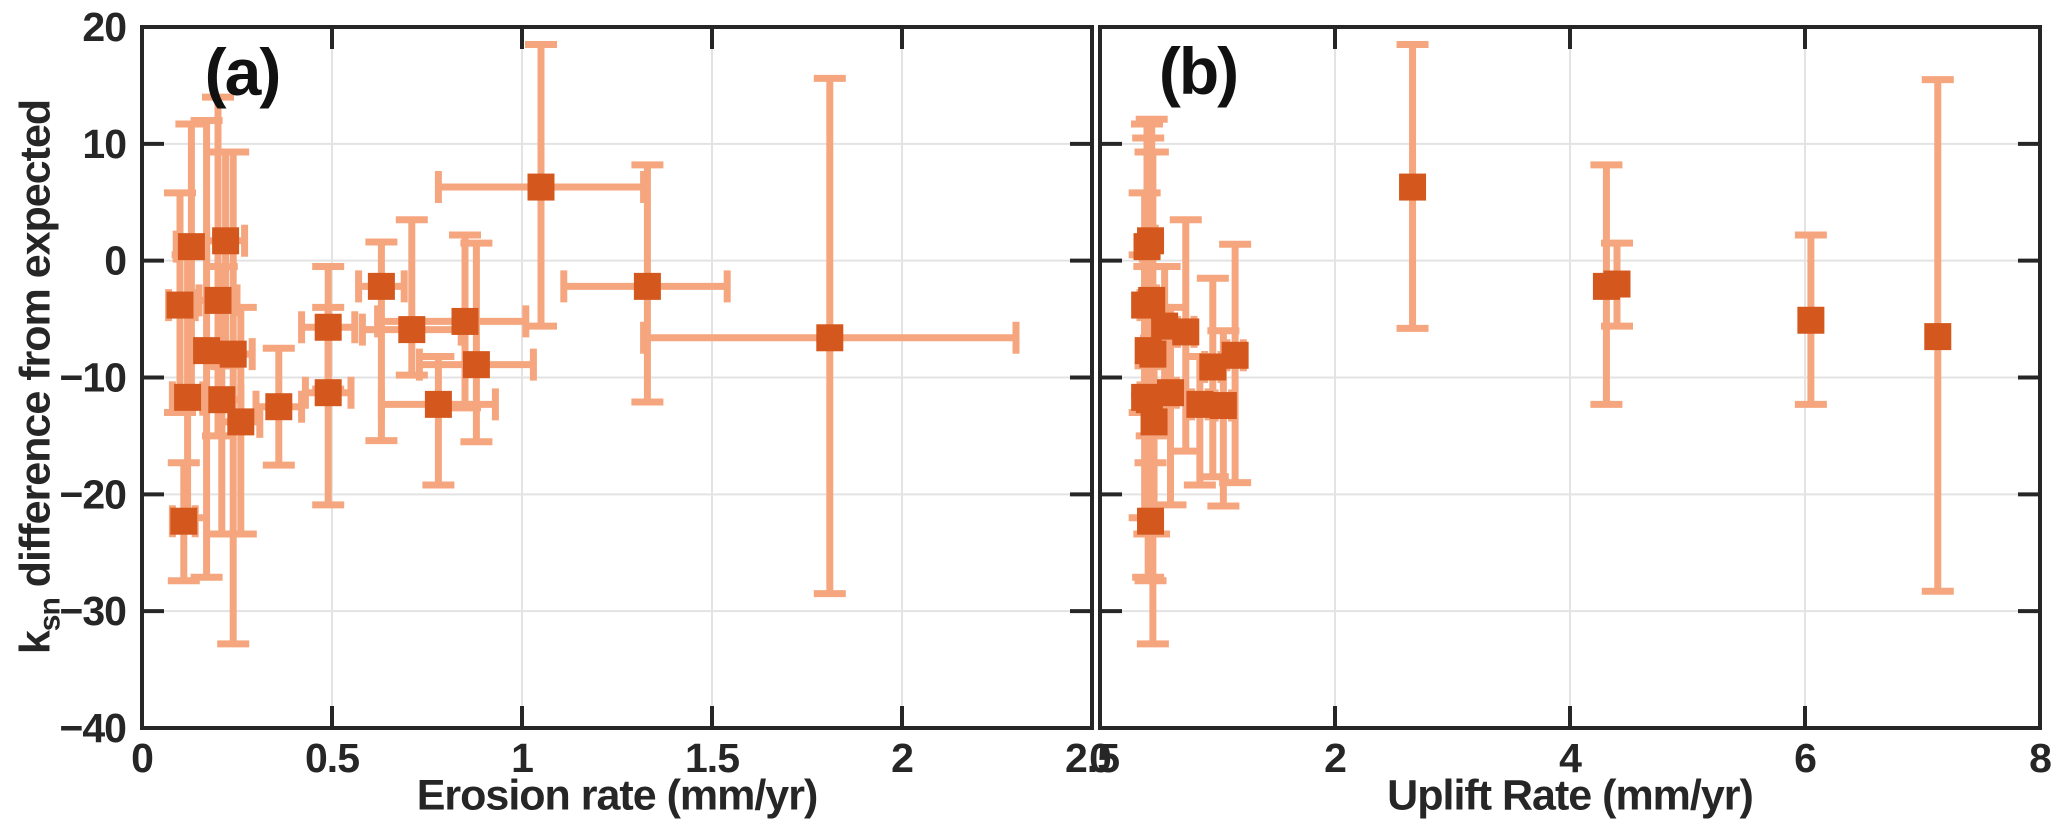 The height and width of the screenshot is (829, 2067). I want to click on yaxis-title-rest: difference from expected, so click(35, 349).